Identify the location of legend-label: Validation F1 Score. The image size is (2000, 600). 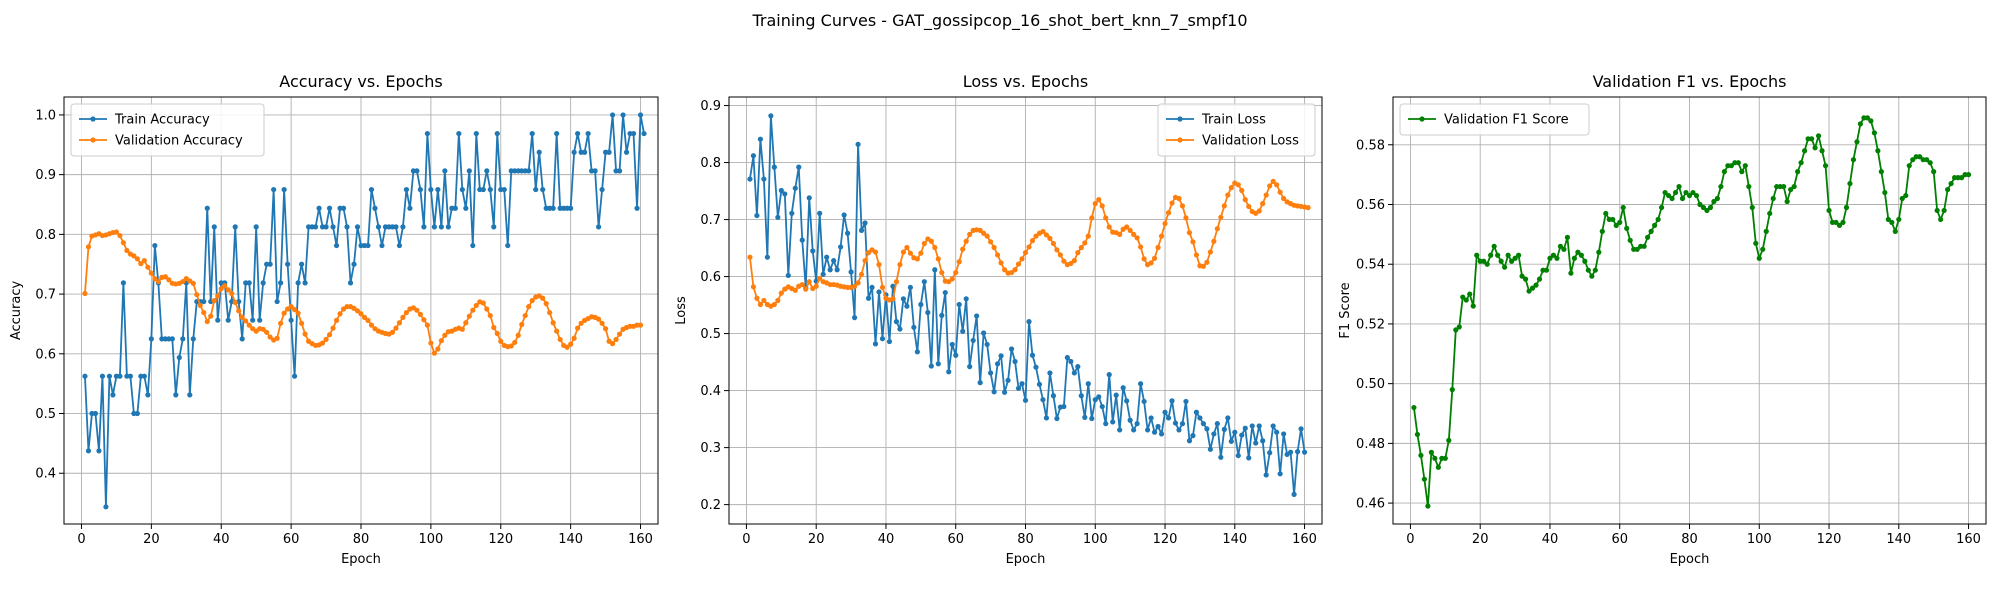
(1506, 120).